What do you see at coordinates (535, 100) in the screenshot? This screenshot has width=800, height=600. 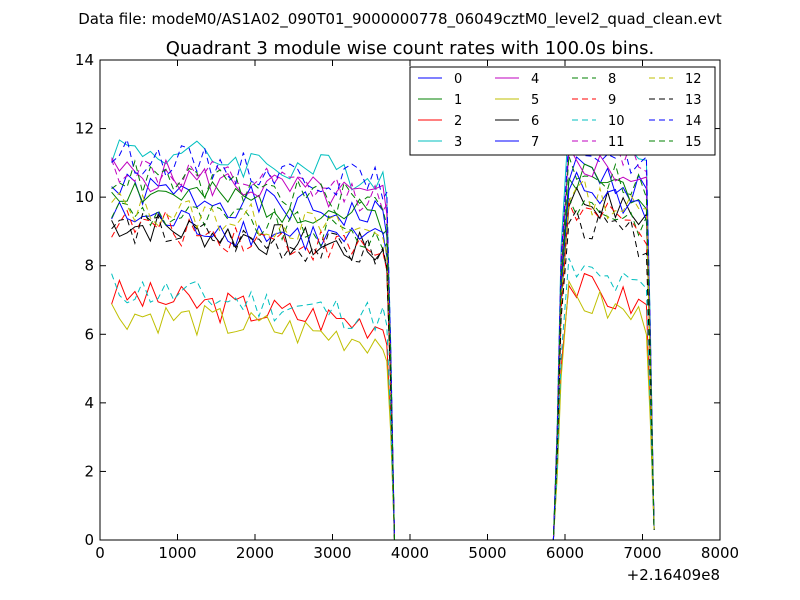 I see `legend-label-5: 5` at bounding box center [535, 100].